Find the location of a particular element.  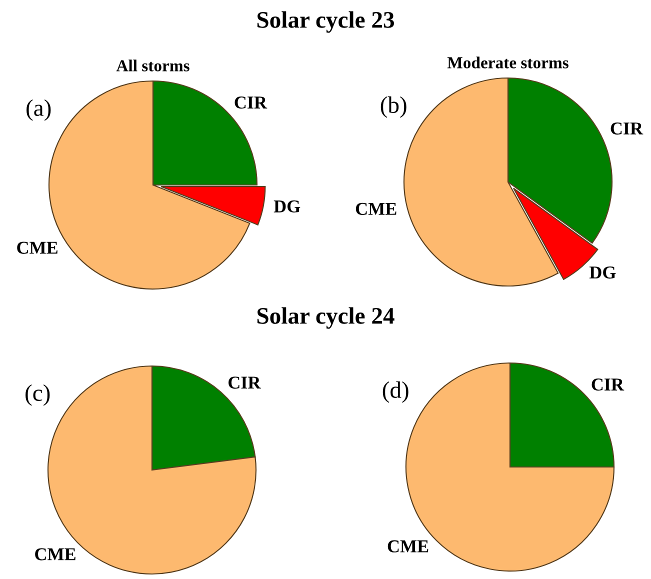

text: (d) is located at coordinates (395, 392).